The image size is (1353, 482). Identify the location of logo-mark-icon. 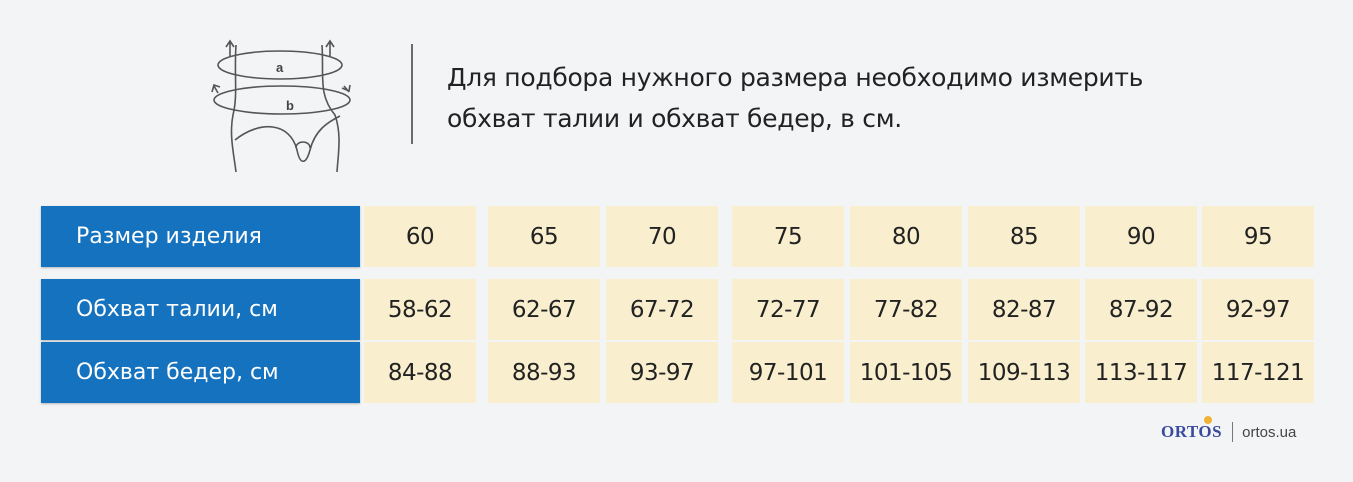
(1208, 420).